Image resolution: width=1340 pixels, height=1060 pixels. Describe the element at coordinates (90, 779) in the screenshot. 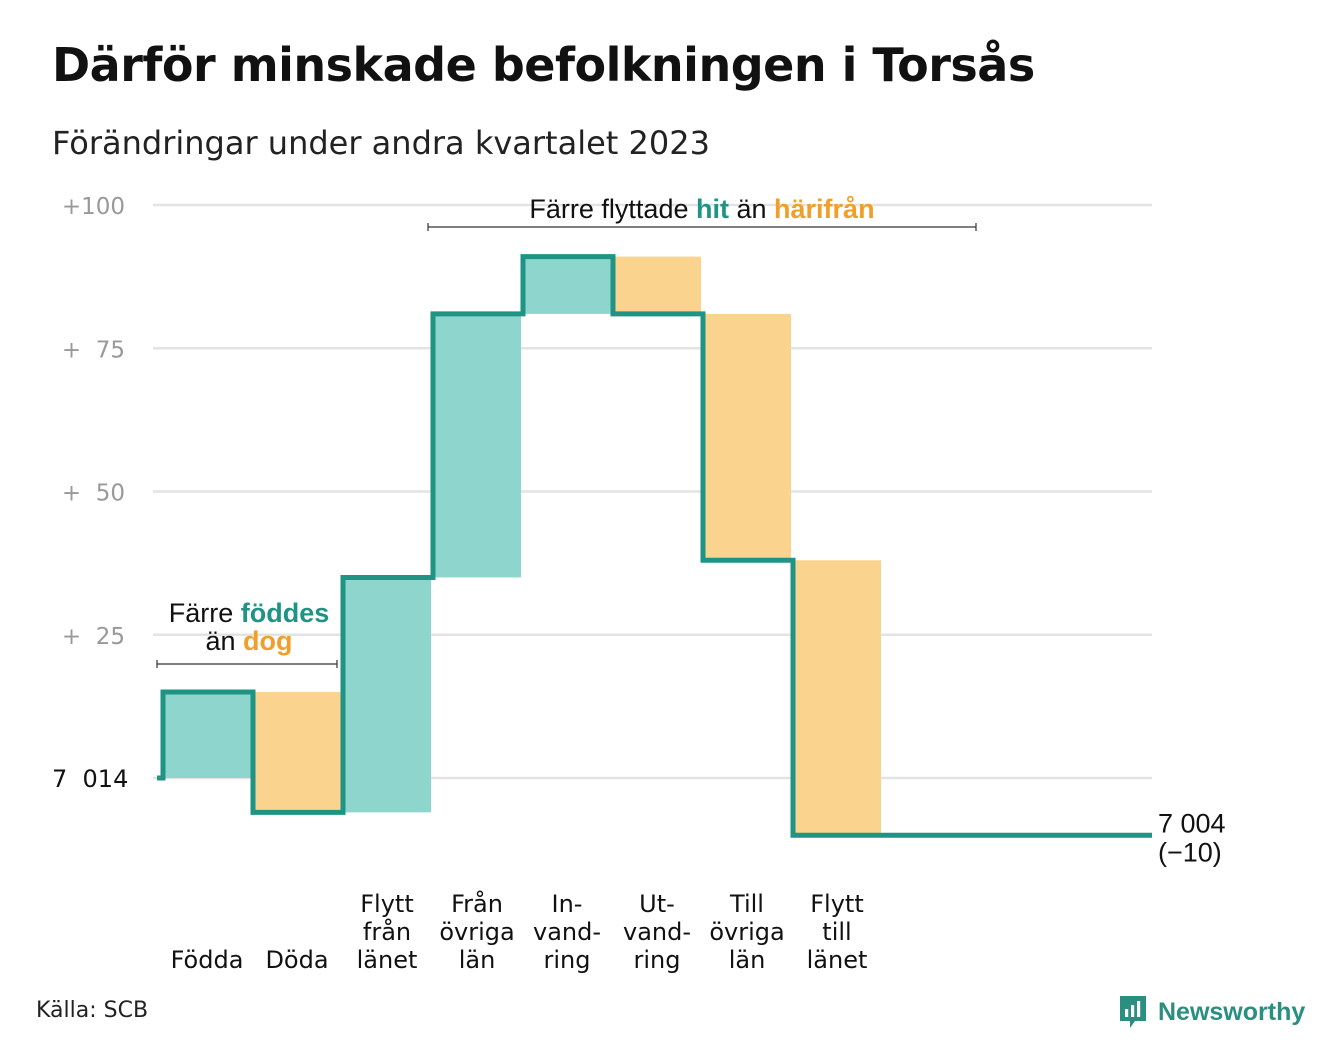

I see `baseline-label: 7 014` at that location.